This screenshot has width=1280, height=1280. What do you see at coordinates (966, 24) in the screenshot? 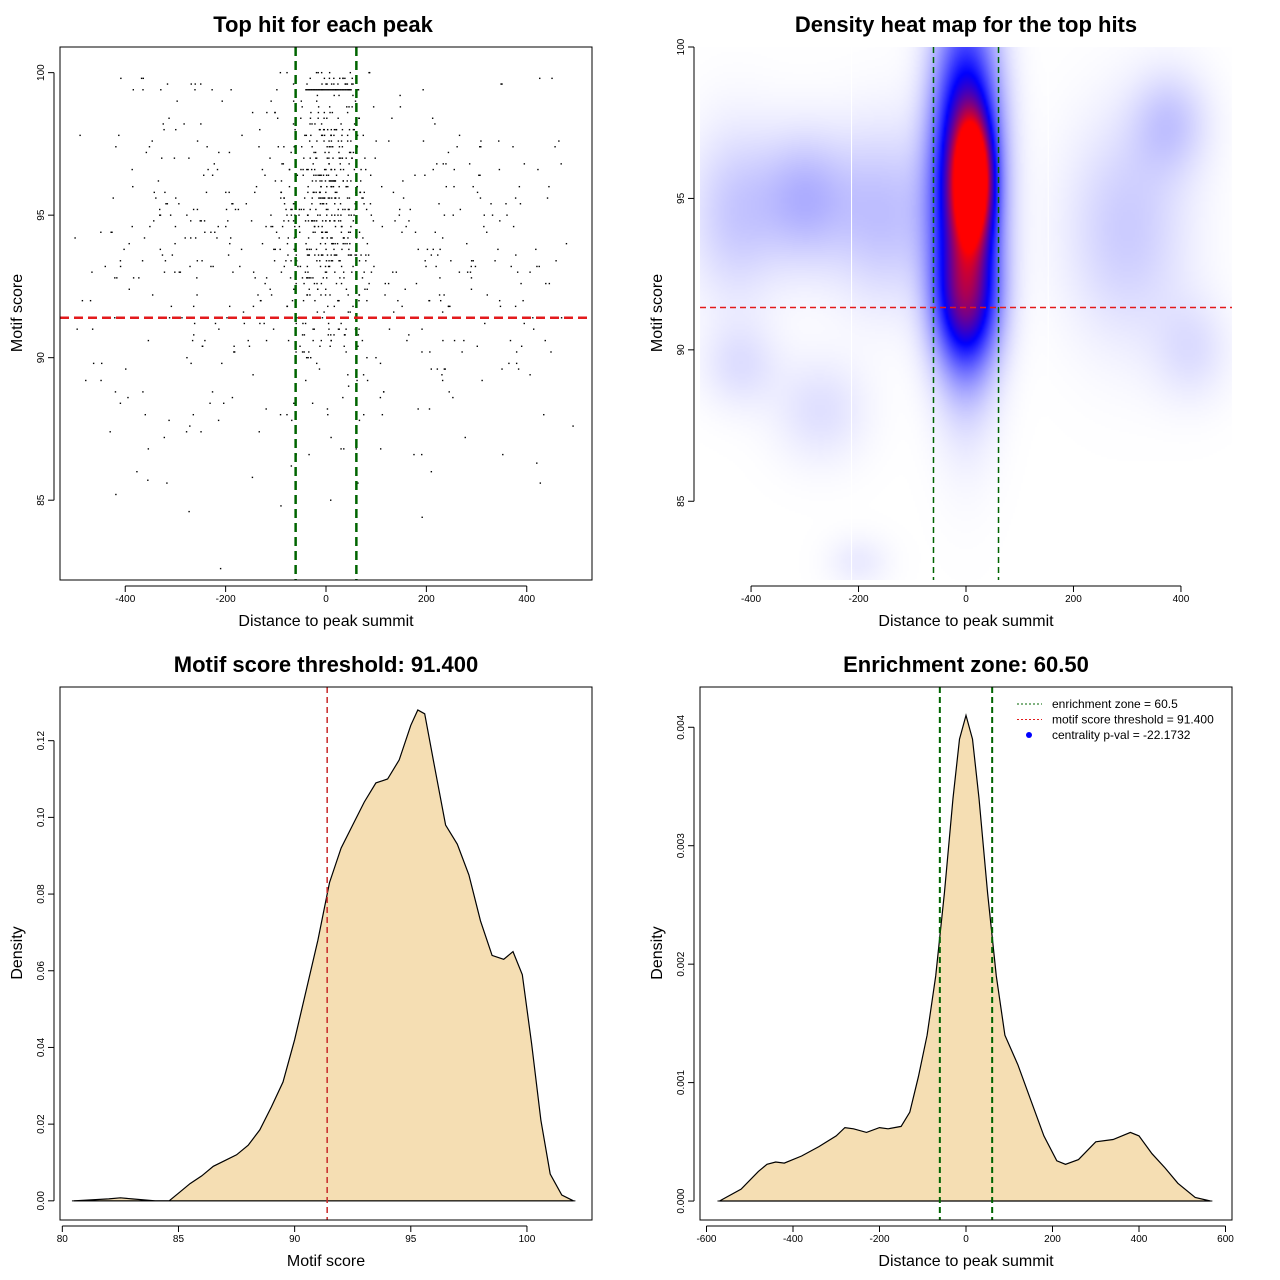
I see `chart-title: Density heat map for the top hits` at bounding box center [966, 24].